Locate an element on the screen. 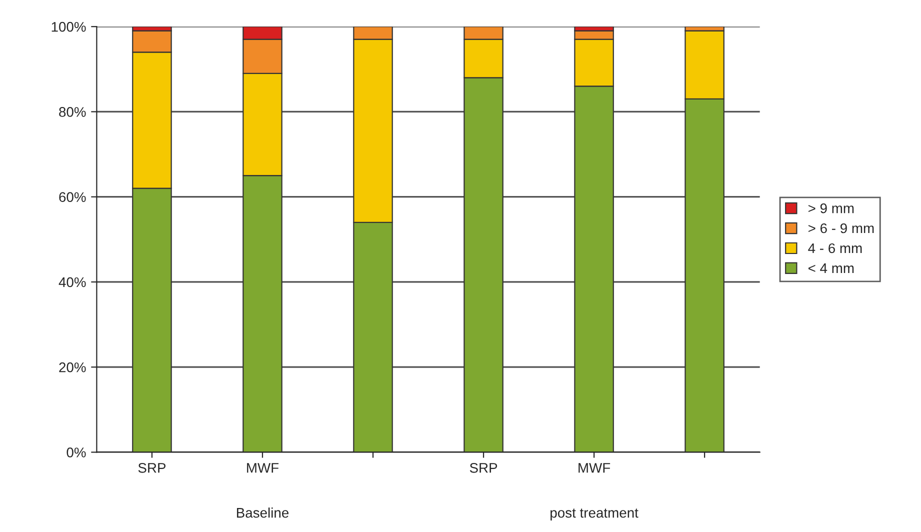 The width and height of the screenshot is (921, 532). text: post treatment is located at coordinates (594, 514).